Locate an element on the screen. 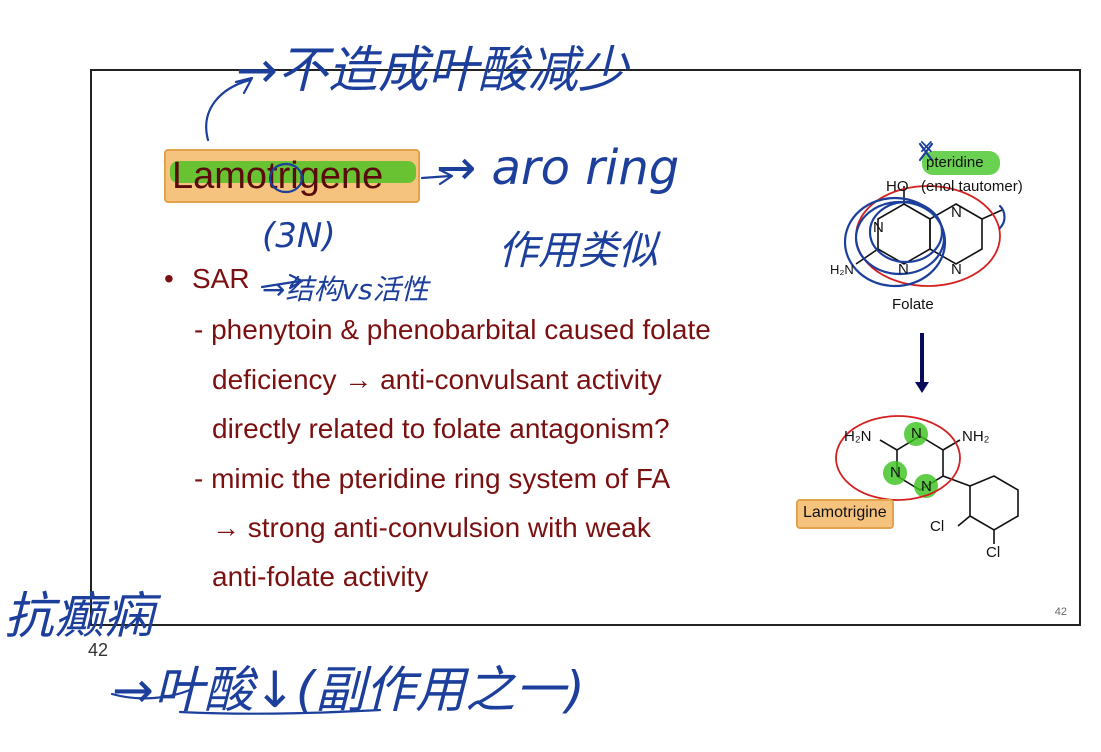 This screenshot has height=752, width=1101. cl-label-2: Cl is located at coordinates (993, 552).